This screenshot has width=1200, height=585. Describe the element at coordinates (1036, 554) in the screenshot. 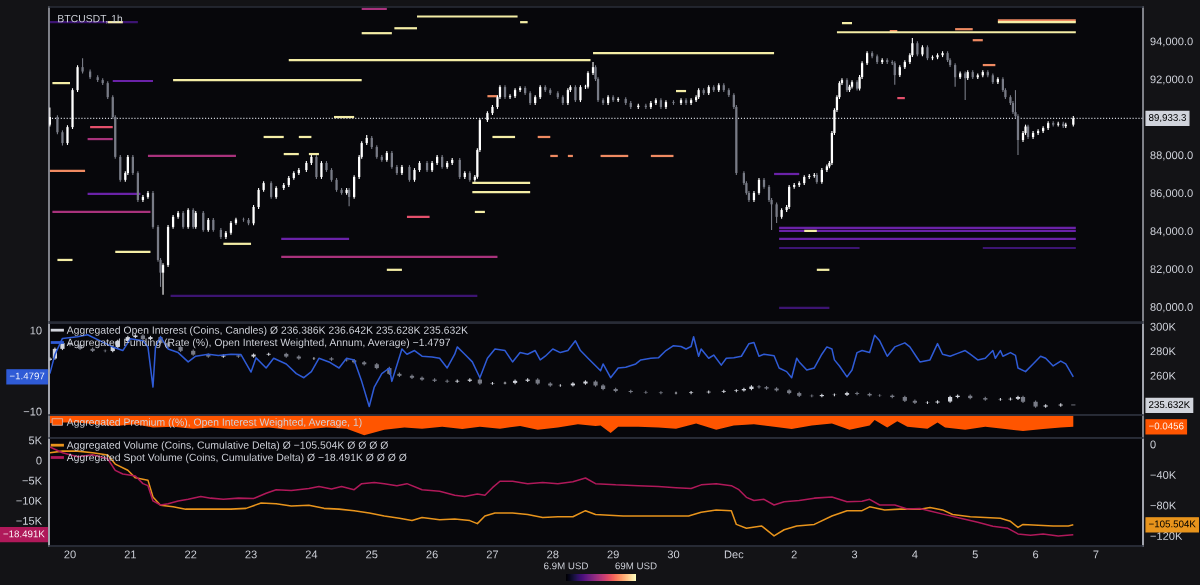

I see `x-tick-label: 6` at that location.